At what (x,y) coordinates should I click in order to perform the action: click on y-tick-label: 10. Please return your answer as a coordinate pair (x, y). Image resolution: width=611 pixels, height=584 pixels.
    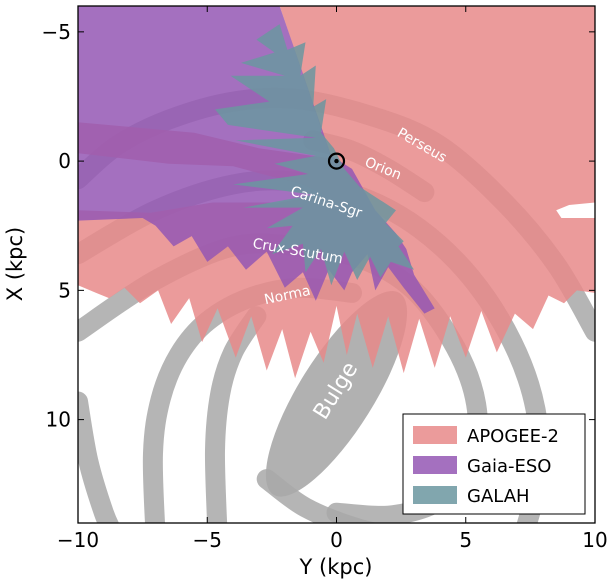
    Looking at the image, I should click on (58, 420).